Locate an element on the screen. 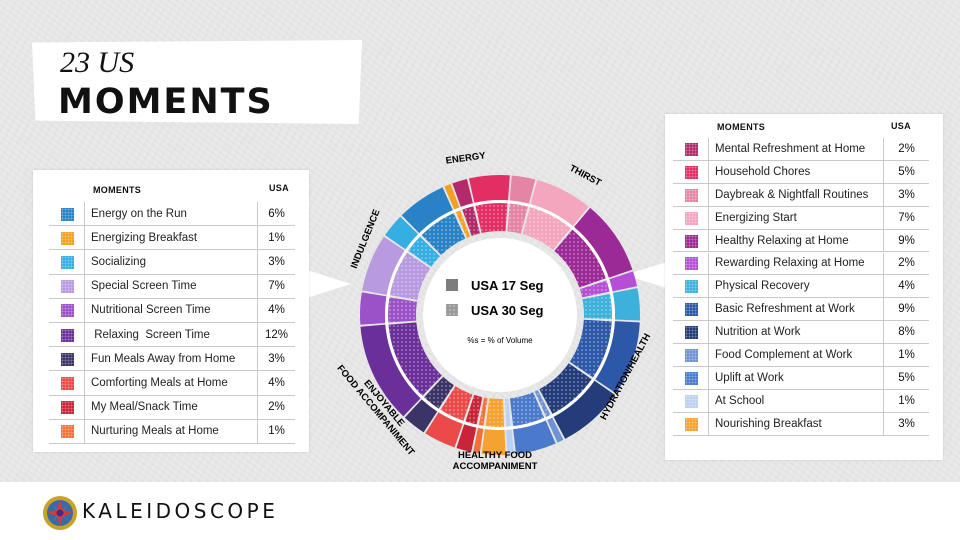 The height and width of the screenshot is (540, 960). page-title: MOMENTS is located at coordinates (166, 102).